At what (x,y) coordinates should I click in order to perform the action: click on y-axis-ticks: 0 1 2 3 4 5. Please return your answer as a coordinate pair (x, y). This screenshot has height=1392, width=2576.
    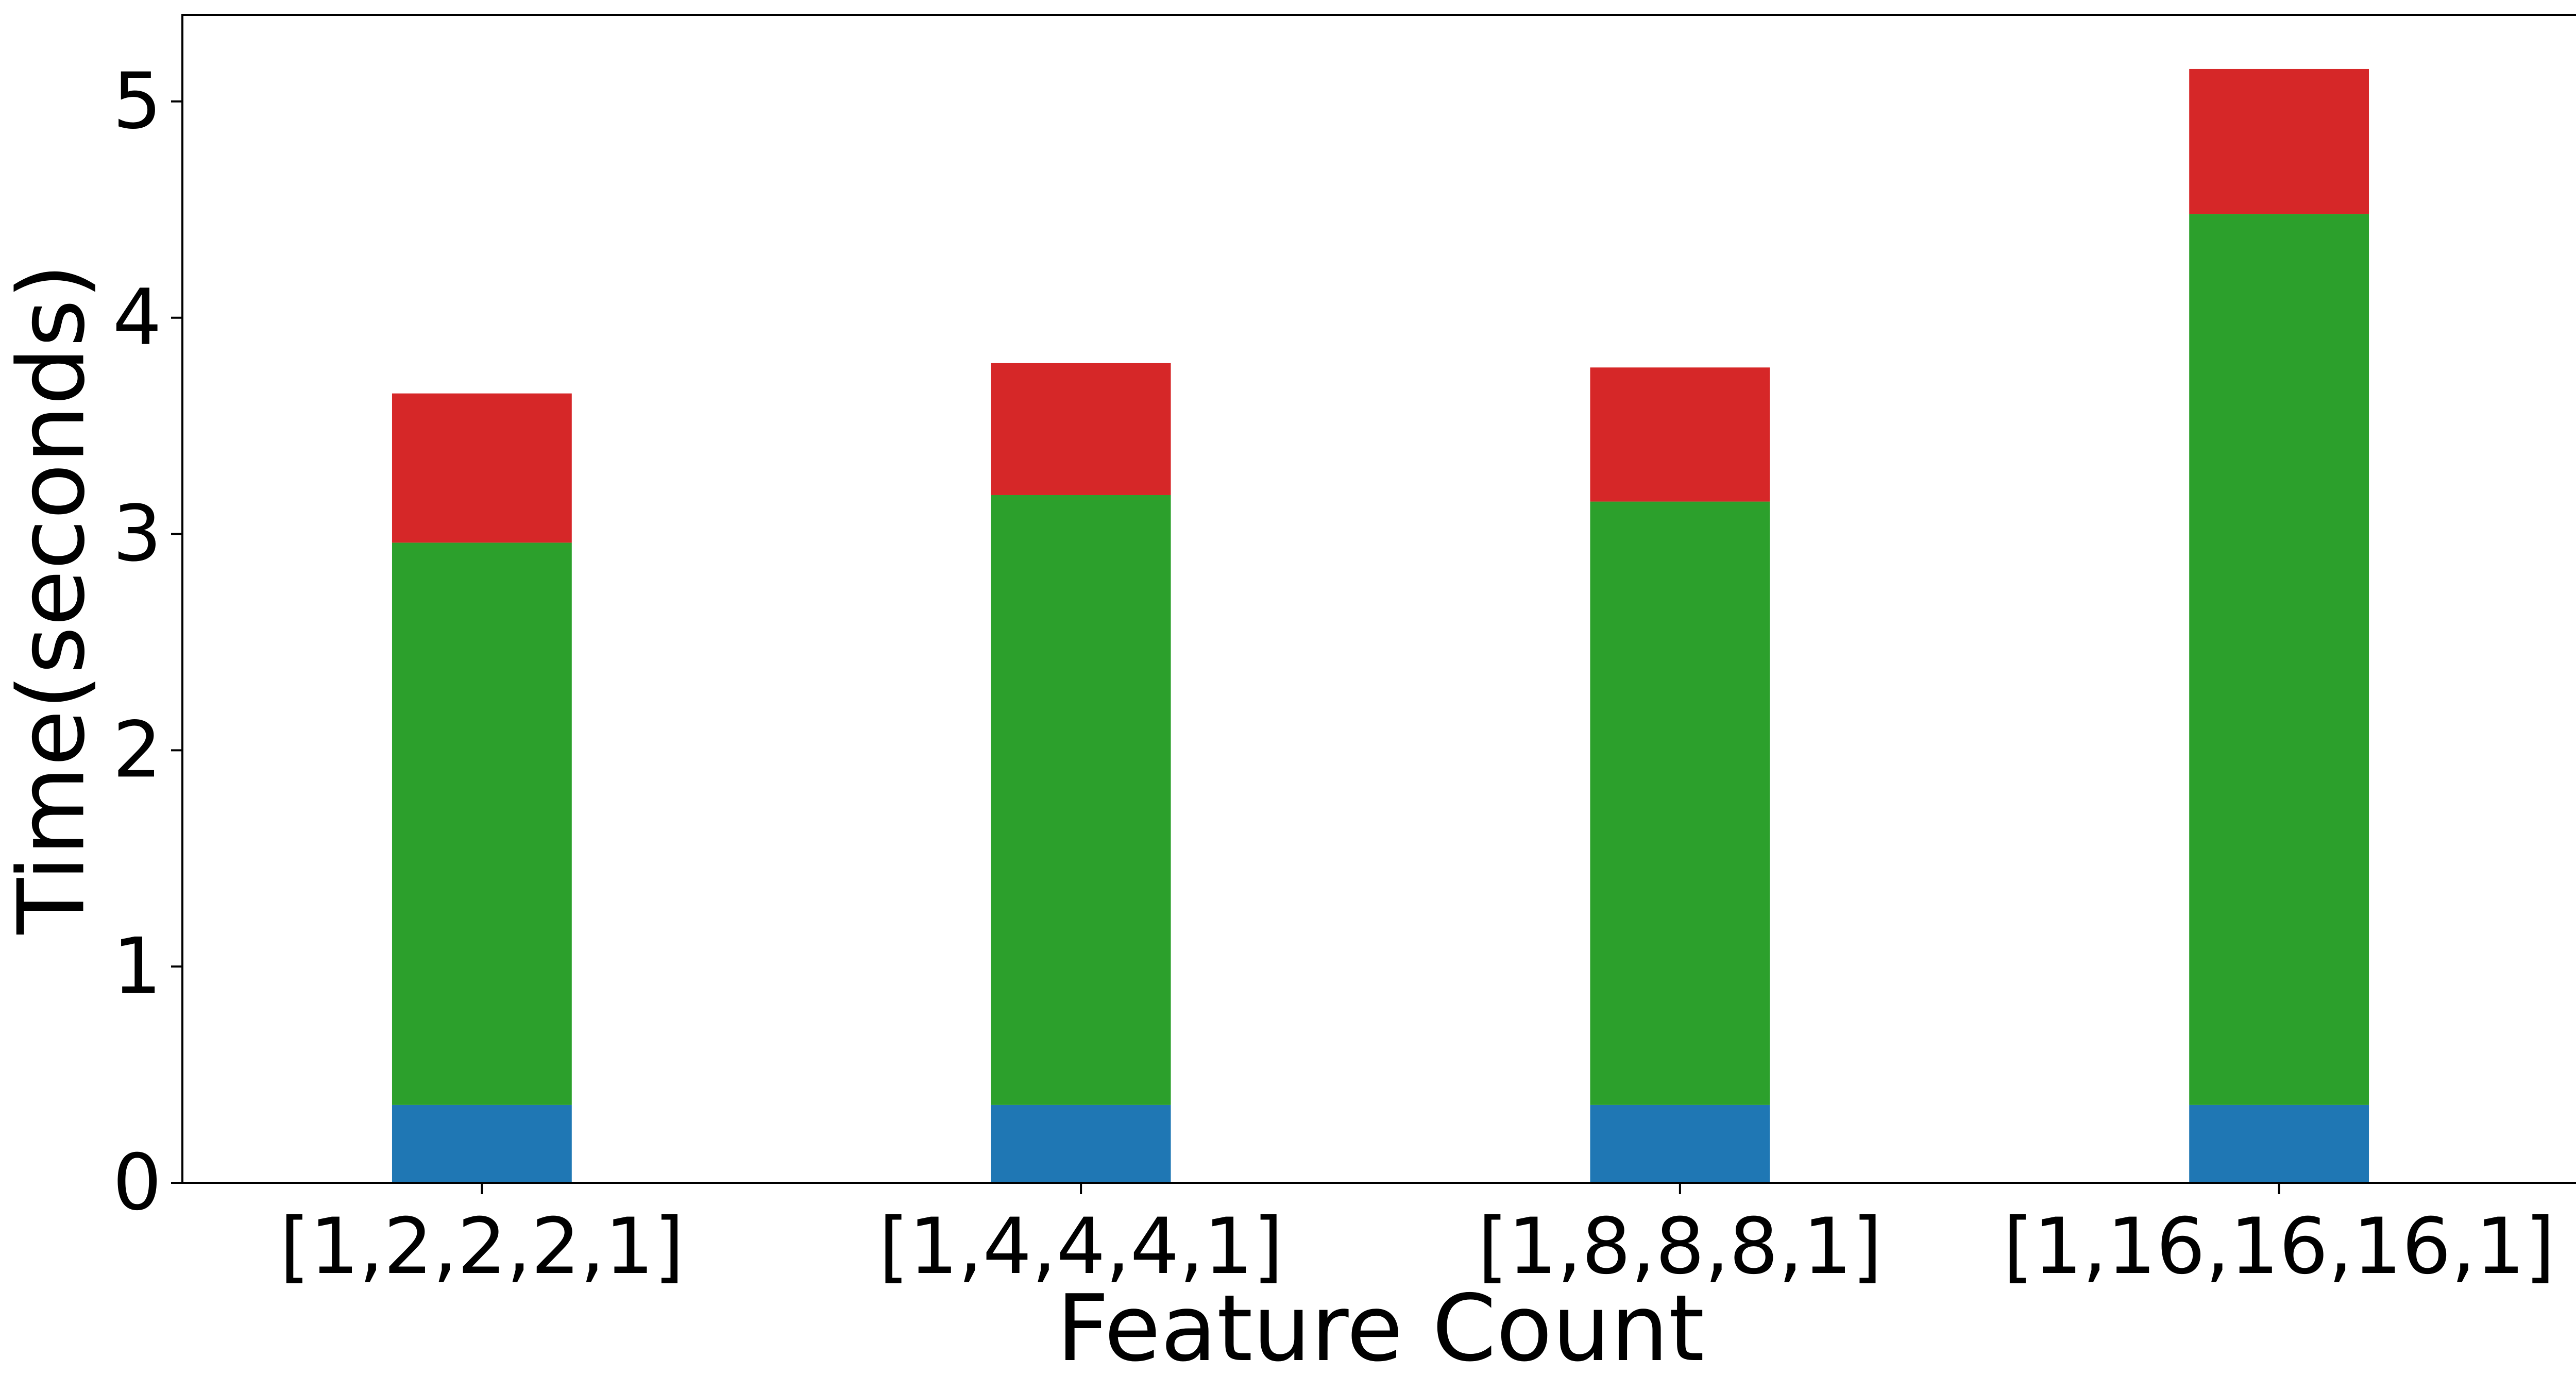
    Looking at the image, I should click on (148, 642).